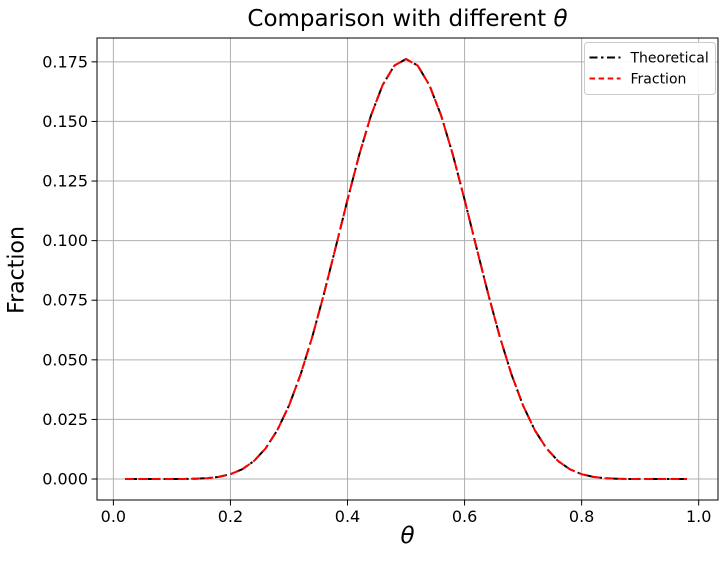 The height and width of the screenshot is (563, 727). I want to click on y-tick-label: 0.025, so click(65, 419).